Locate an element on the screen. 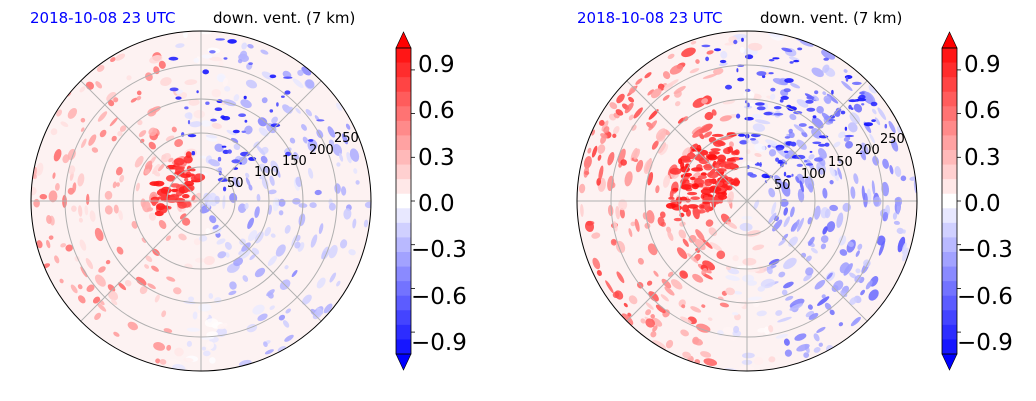 The height and width of the screenshot is (401, 1036). cbar-tick-0.3: 0.3 is located at coordinates (982, 158).